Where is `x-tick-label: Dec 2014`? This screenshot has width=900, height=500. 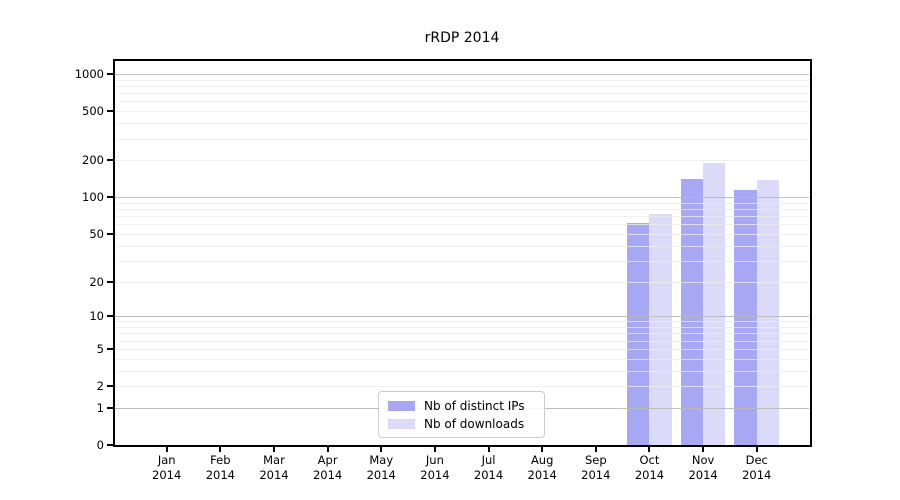 x-tick-label: Dec 2014 is located at coordinates (757, 467).